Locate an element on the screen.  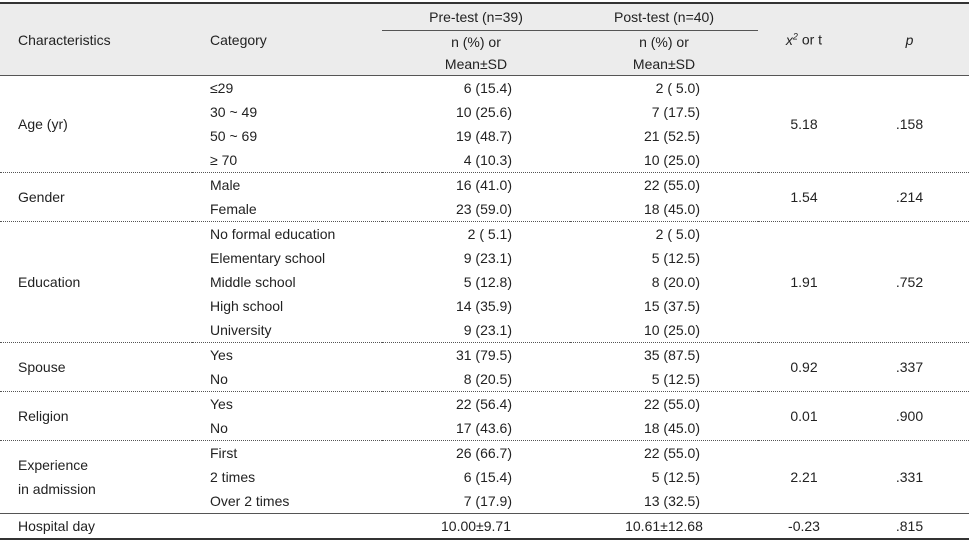
pre-test-value: 16 (41.0) is located at coordinates (476, 184).